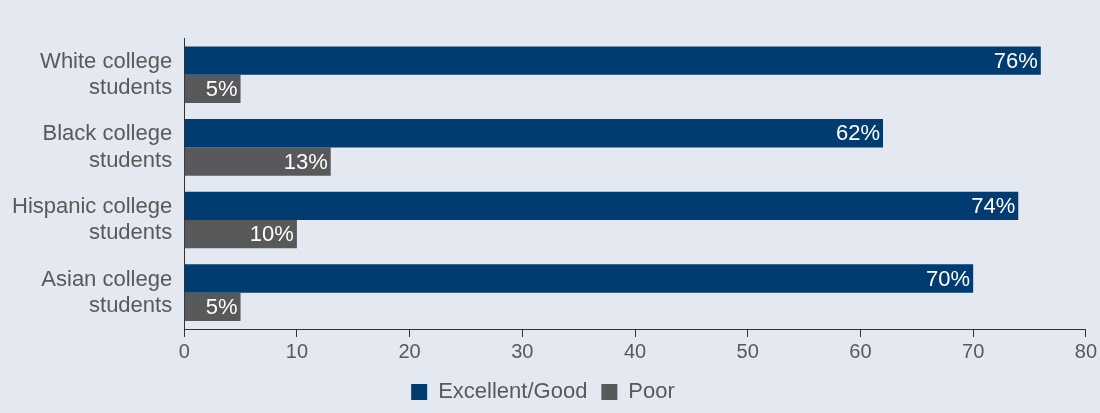  I want to click on y-tick-label: Black college students, so click(107, 146).